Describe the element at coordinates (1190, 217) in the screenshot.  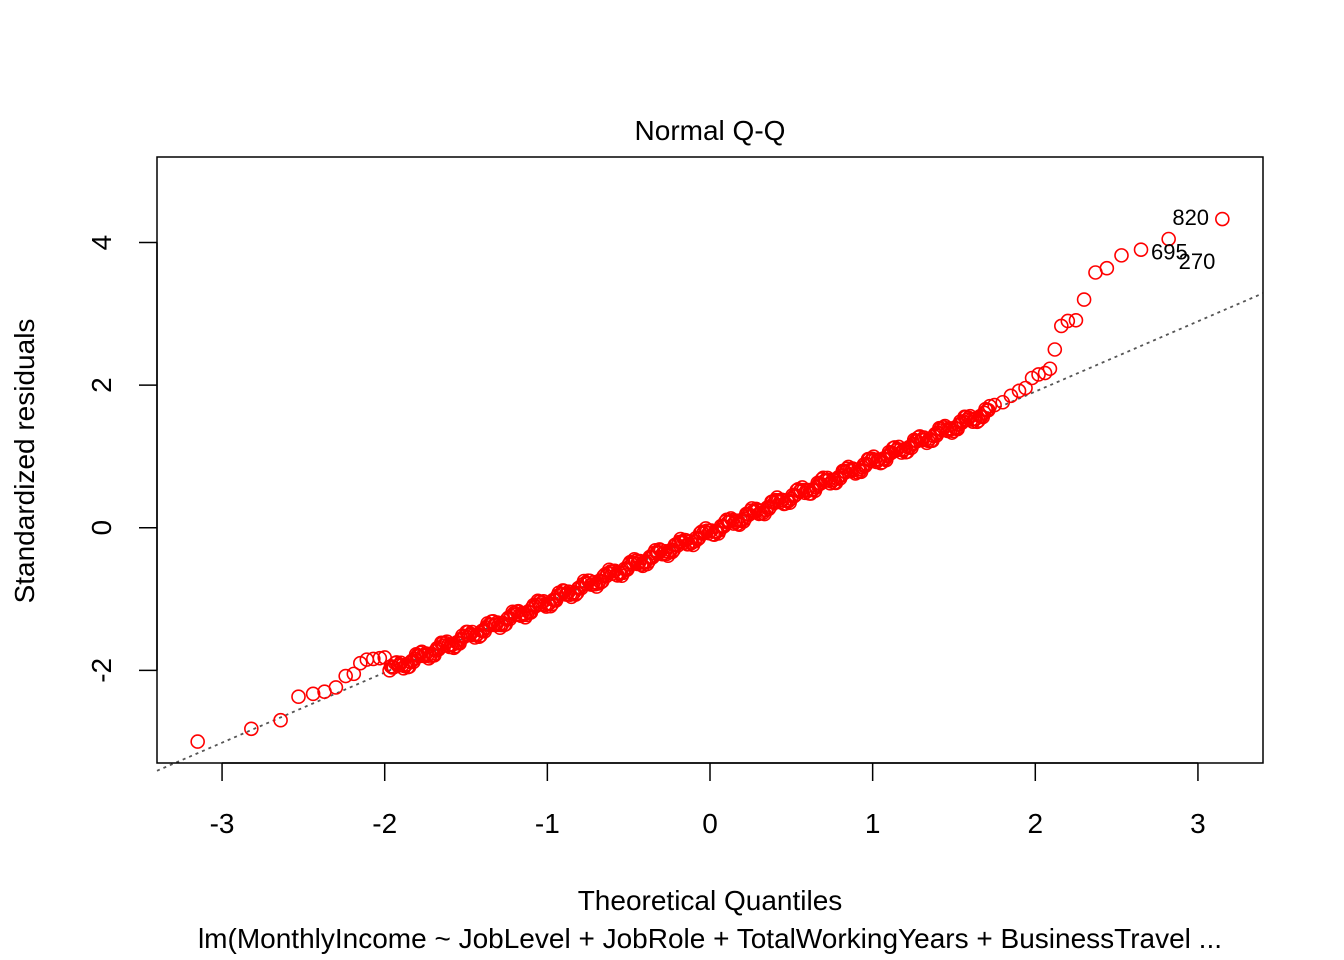
I see `point-label: 820` at that location.